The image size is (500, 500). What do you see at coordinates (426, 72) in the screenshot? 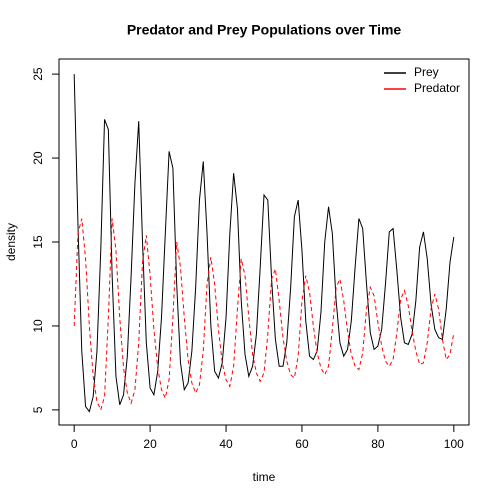
I see `legend-label: Prey` at bounding box center [426, 72].